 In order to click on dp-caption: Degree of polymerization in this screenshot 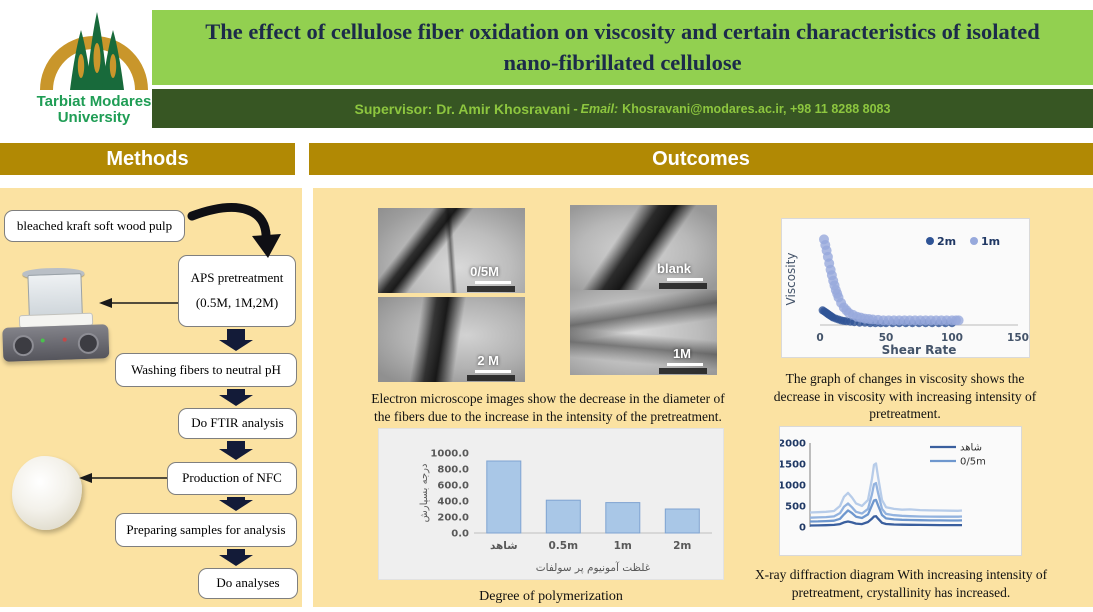, I will do `click(551, 596)`.